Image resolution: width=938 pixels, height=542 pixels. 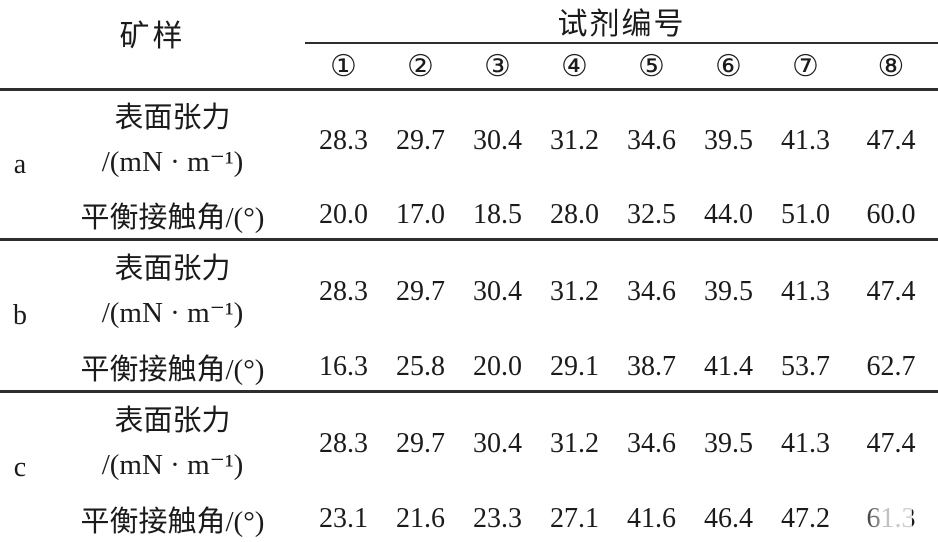 I want to click on contact-angle-value: 61.3, so click(x=891, y=518).